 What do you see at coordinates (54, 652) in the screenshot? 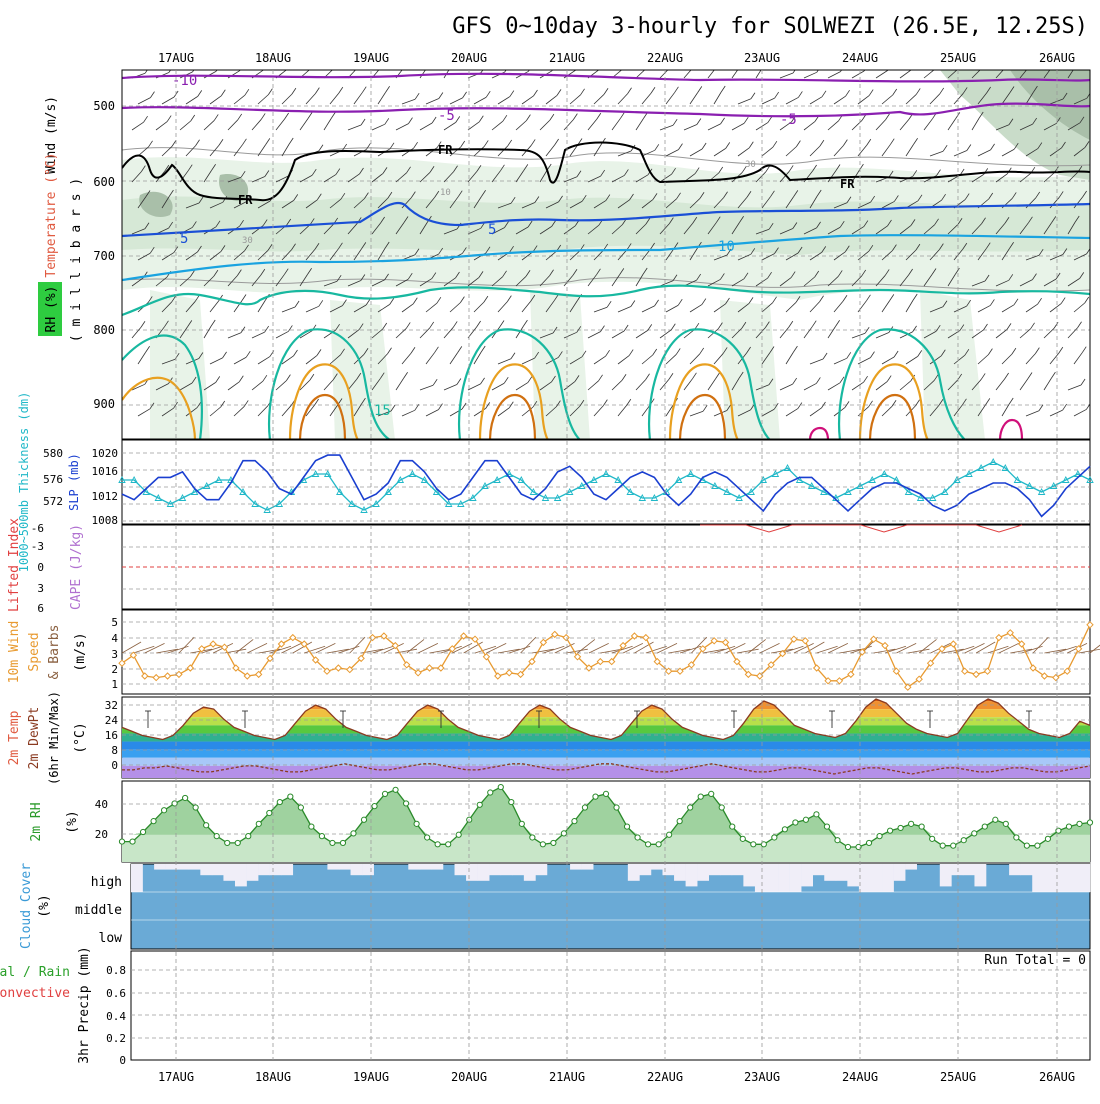
I see `ylabel-barbs: & Barbs` at bounding box center [54, 652].